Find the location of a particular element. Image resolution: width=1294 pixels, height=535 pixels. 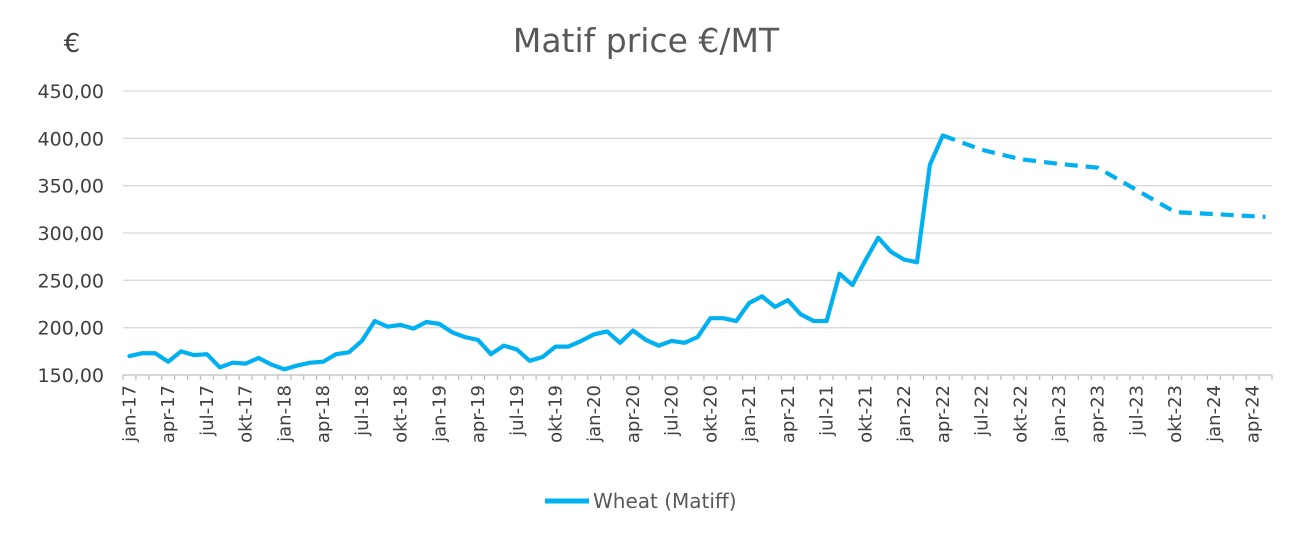

x-tick-label: jan-17 is located at coordinates (129, 414).